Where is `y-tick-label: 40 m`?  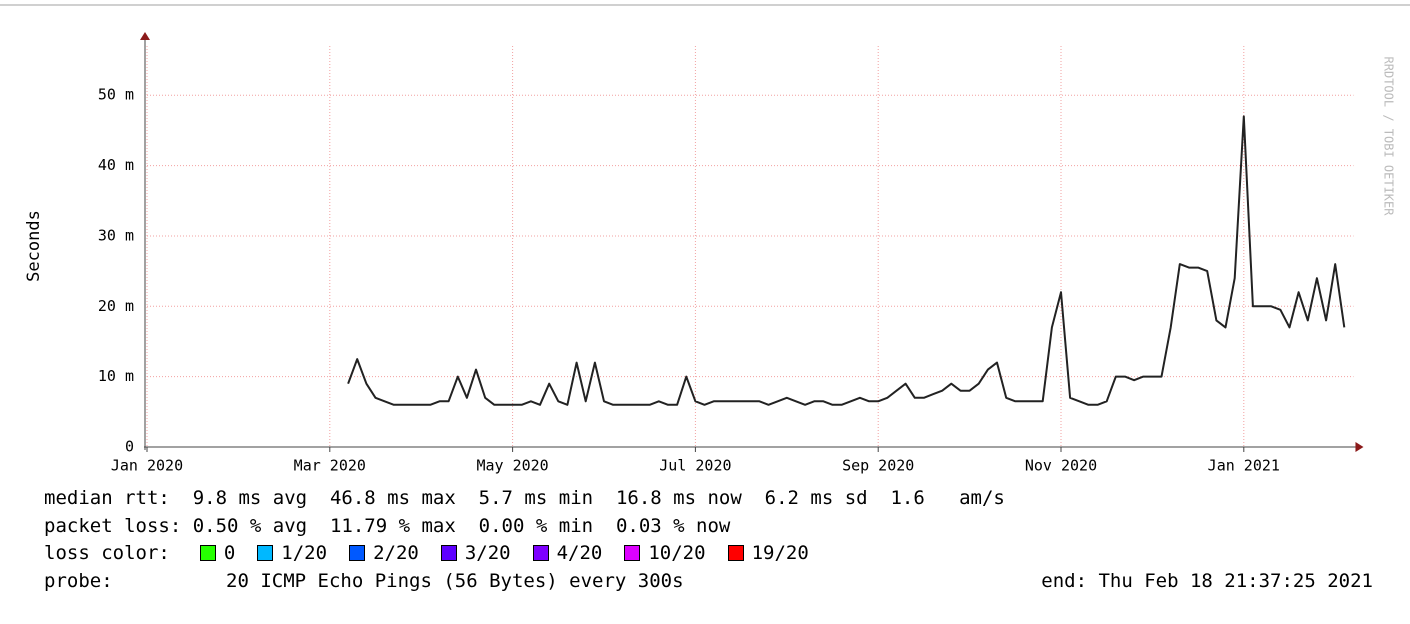 y-tick-label: 40 m is located at coordinates (116, 165).